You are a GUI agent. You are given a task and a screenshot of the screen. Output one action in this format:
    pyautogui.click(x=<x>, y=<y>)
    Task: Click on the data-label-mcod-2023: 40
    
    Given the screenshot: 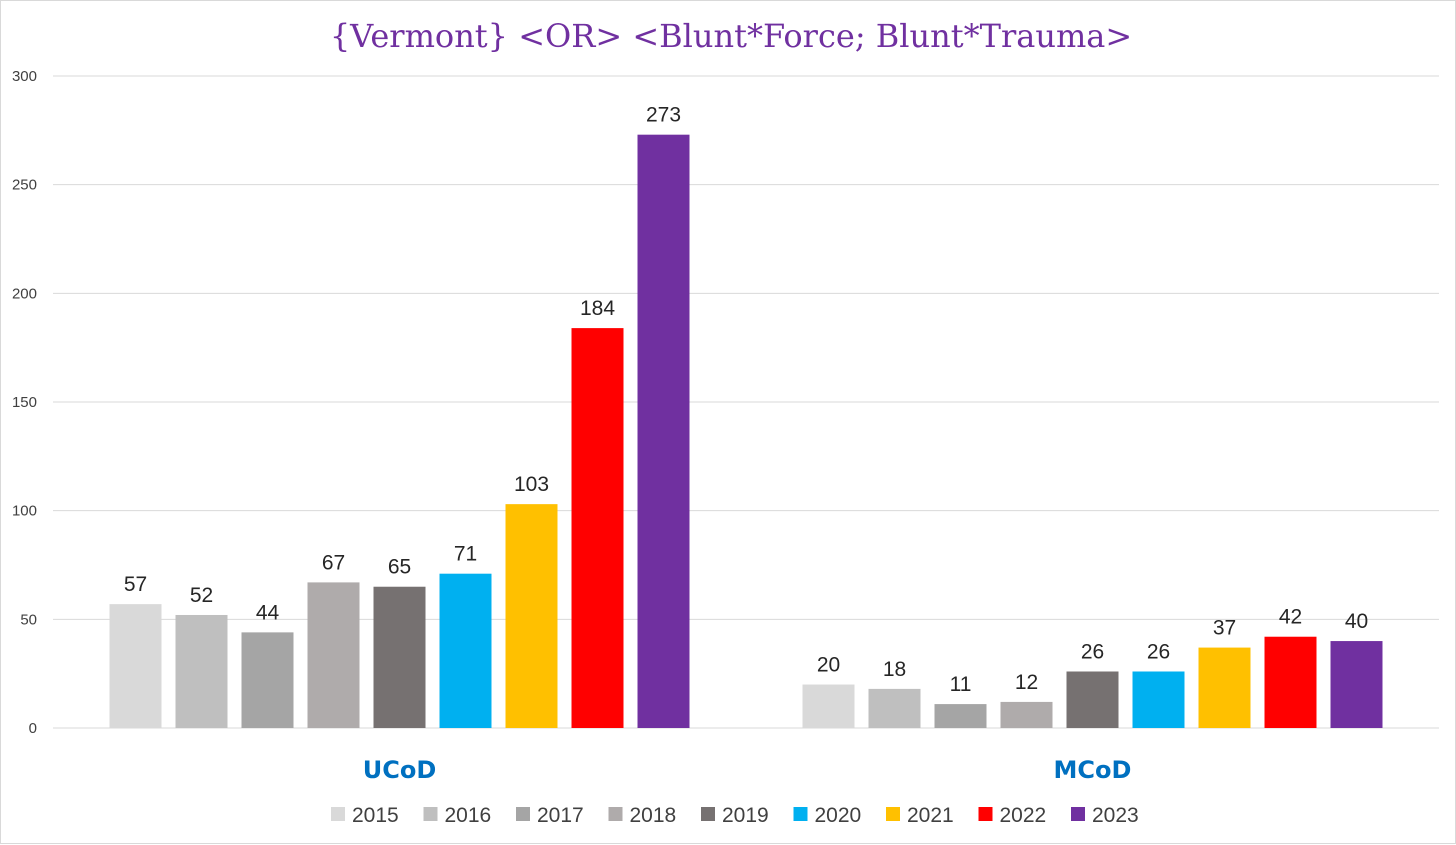 What is the action you would take?
    pyautogui.click(x=1356, y=621)
    